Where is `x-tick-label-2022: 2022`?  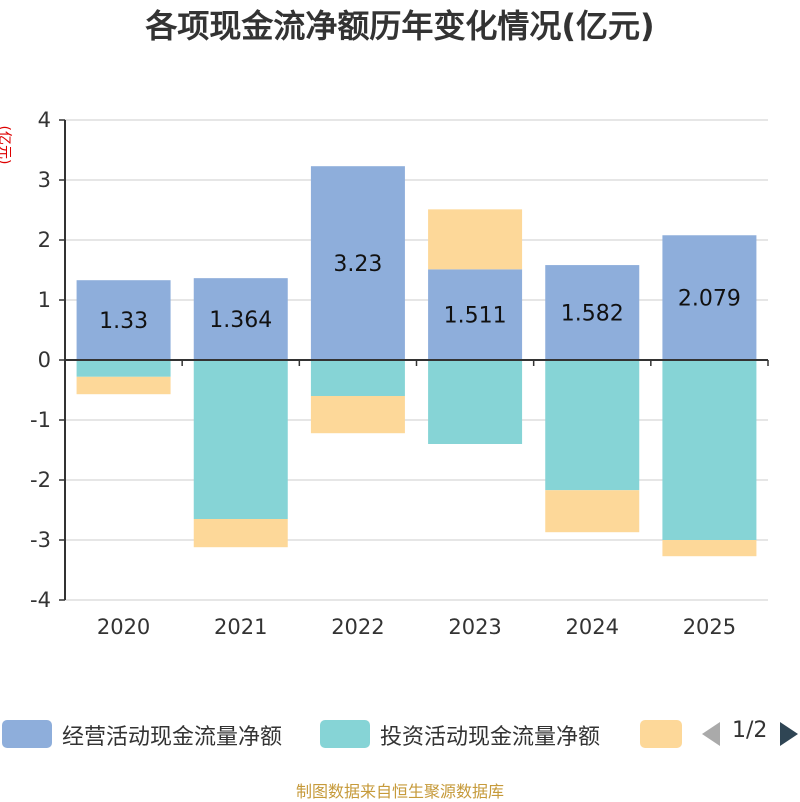 x-tick-label-2022: 2022 is located at coordinates (357, 627).